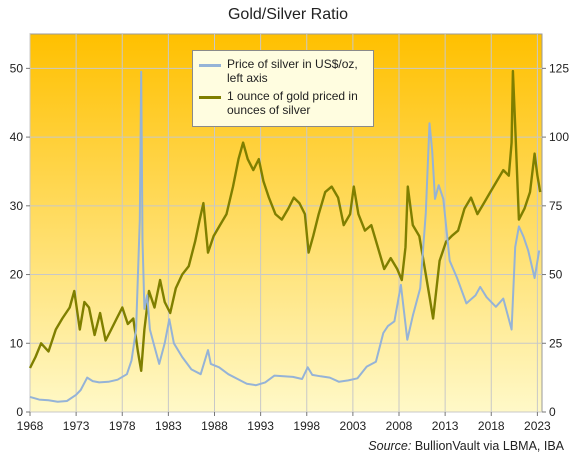 The width and height of the screenshot is (576, 461). Describe the element at coordinates (17, 206) in the screenshot. I see `y-left-tick-label: 30` at that location.